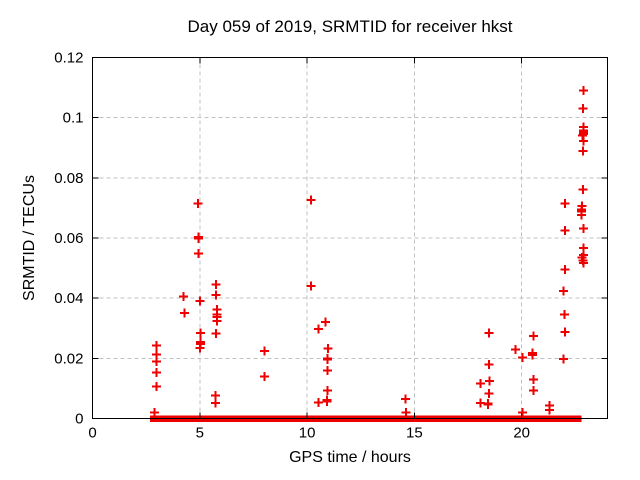 This screenshot has width=640, height=480. Describe the element at coordinates (521, 433) in the screenshot. I see `x-tick-label: 20` at that location.